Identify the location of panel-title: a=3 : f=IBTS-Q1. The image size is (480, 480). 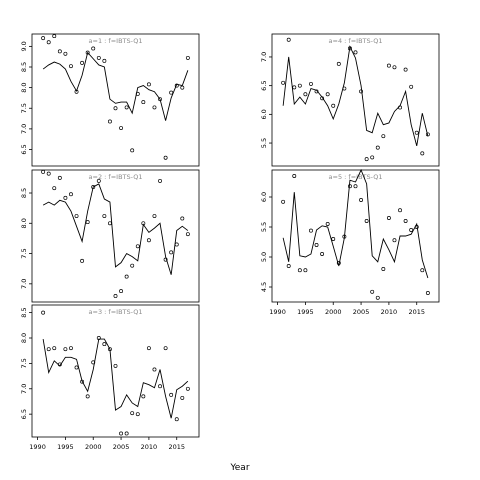
(116, 312).